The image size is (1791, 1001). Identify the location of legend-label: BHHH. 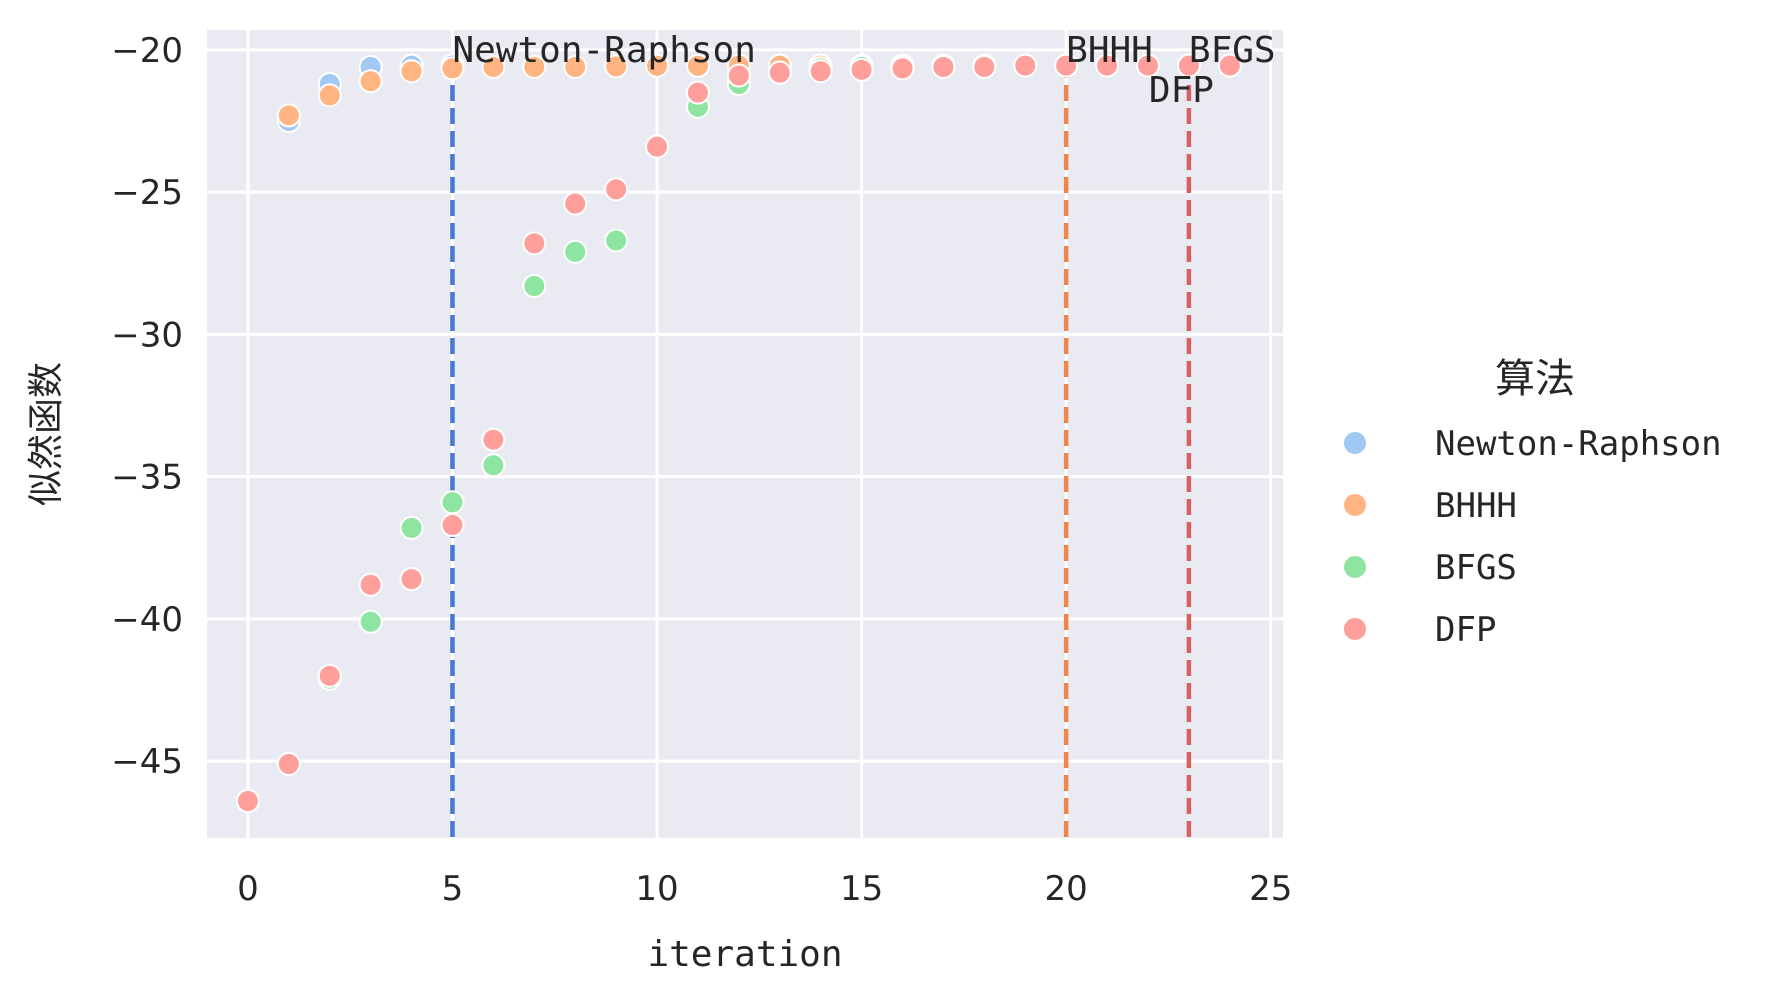
(1476, 506).